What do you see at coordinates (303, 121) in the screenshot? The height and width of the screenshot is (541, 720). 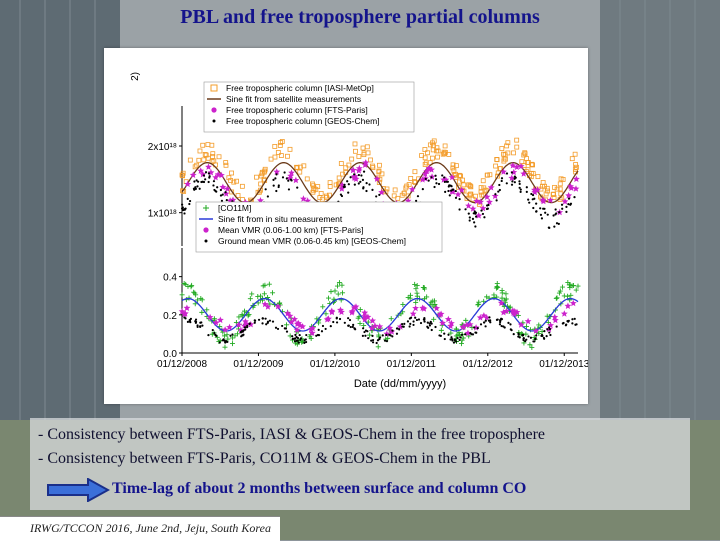 I see `legend-label: Free tropospheric column [GEOS-Chem]` at bounding box center [303, 121].